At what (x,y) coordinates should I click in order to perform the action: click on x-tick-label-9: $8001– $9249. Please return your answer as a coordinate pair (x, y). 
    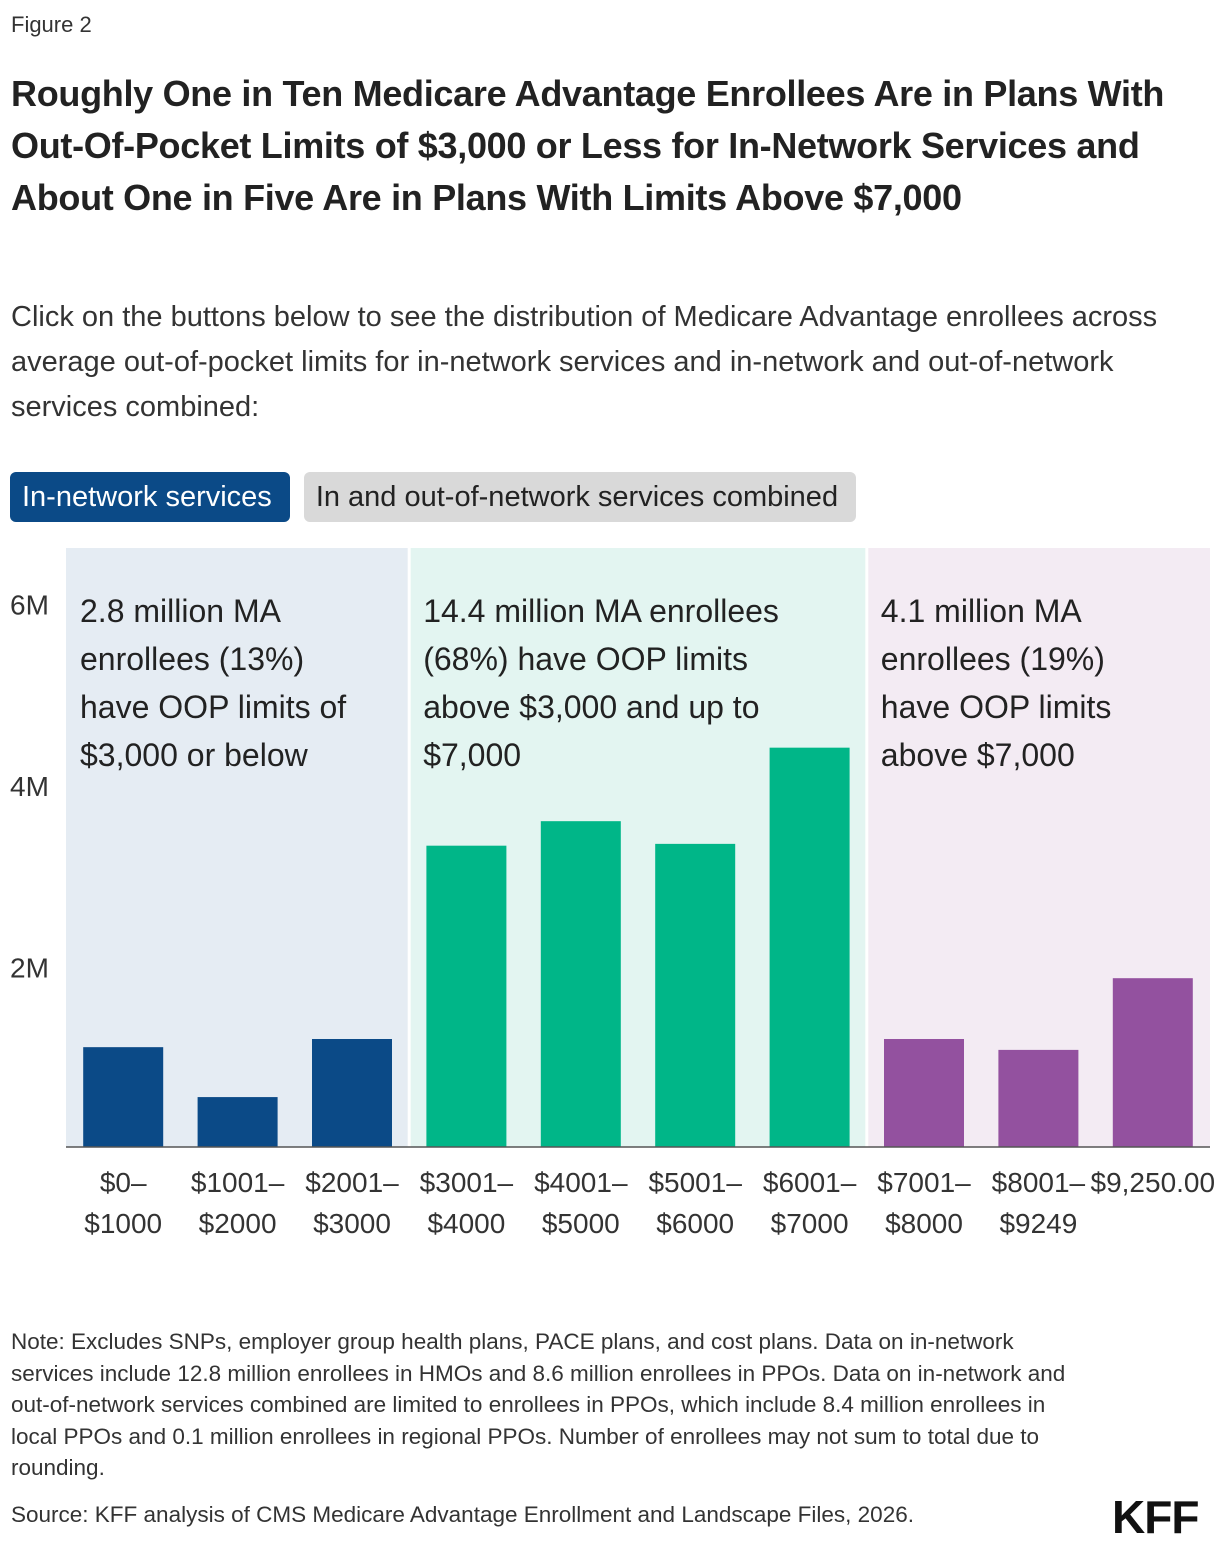
    Looking at the image, I should click on (1039, 1203).